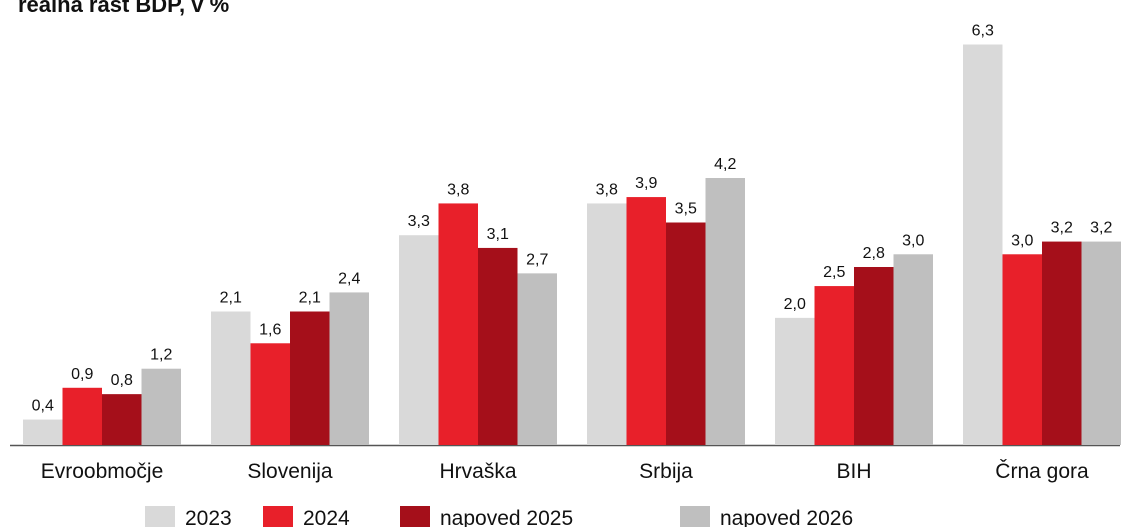 This screenshot has width=1125, height=527. I want to click on legend-label: napoved 2026, so click(786, 517).